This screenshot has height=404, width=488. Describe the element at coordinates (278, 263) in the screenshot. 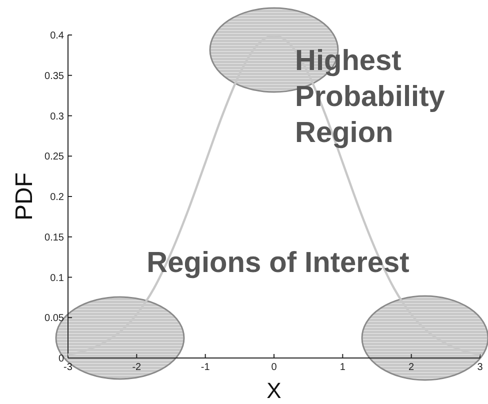

I see `annotation: Regions of Interest` at that location.